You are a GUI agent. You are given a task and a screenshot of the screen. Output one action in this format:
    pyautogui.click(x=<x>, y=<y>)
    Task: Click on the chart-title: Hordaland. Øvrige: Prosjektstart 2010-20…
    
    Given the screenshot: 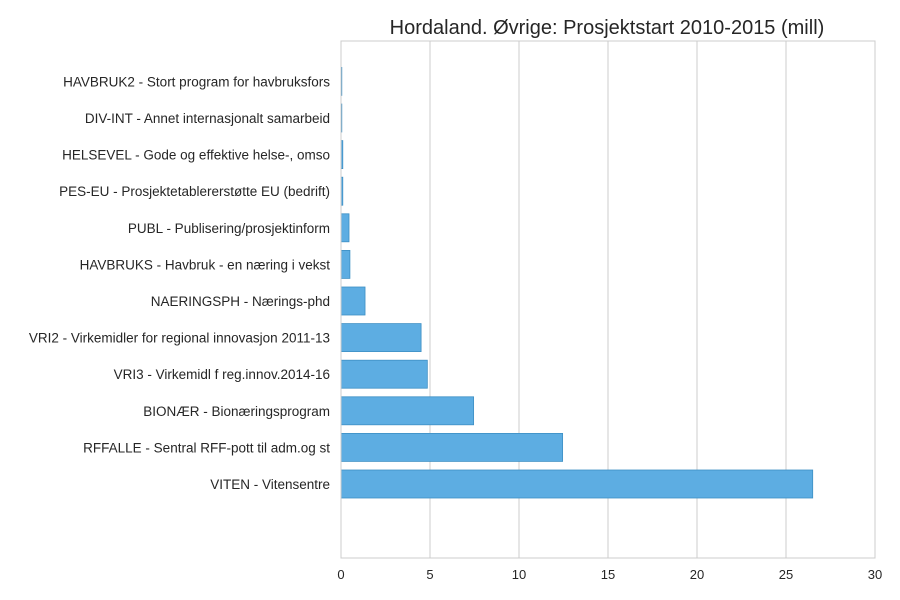 What is the action you would take?
    pyautogui.click(x=607, y=28)
    